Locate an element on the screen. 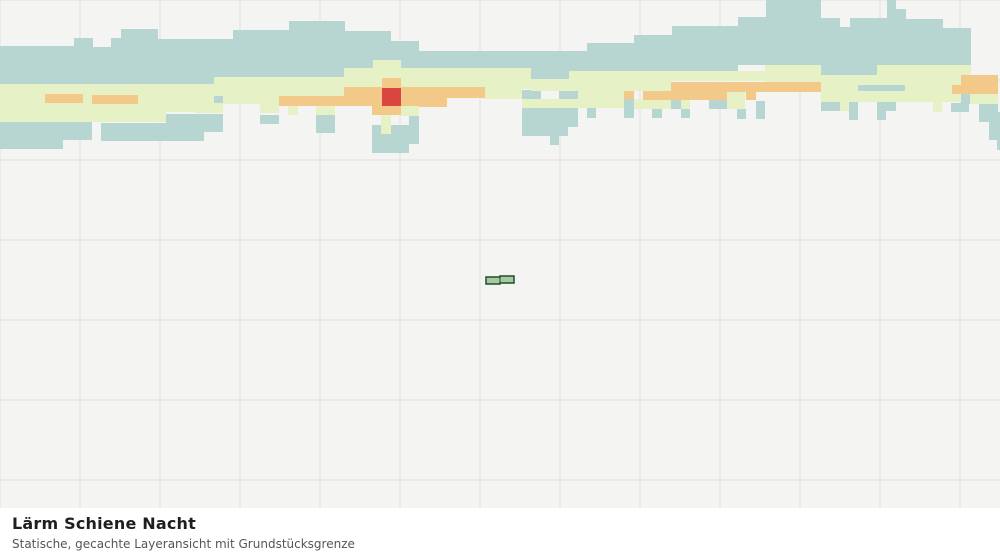  noise-zone-high is located at coordinates (521, 95).